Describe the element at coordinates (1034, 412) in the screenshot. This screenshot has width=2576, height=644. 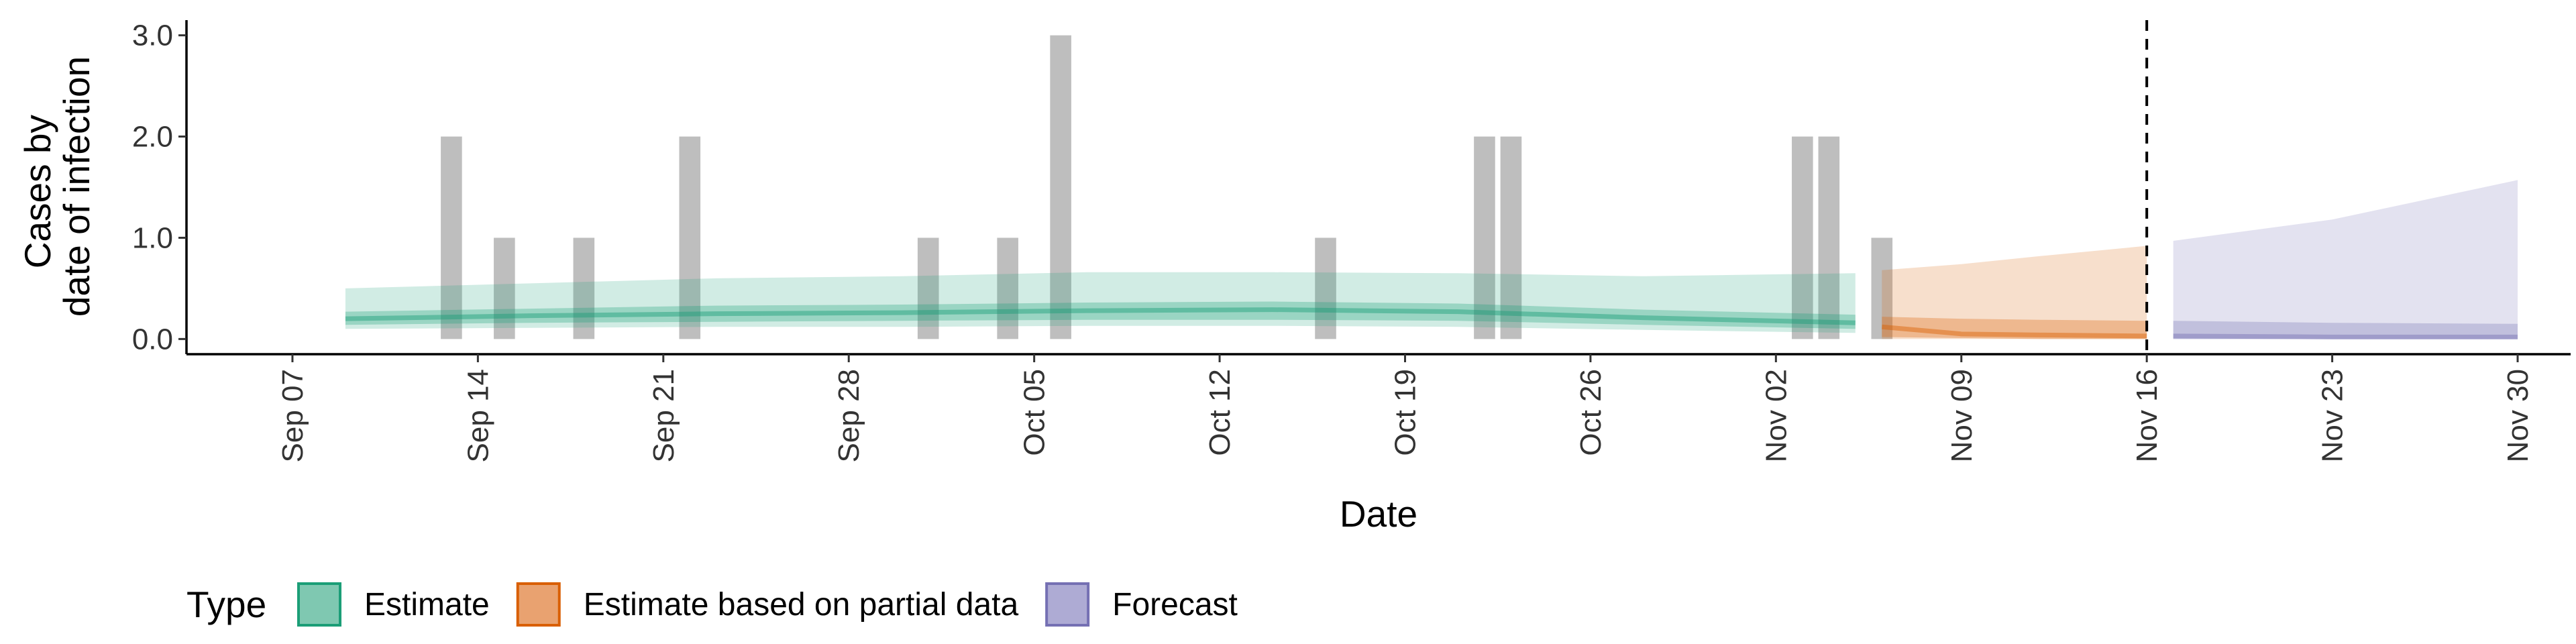
I see `x-tick-label: Oct 05` at that location.